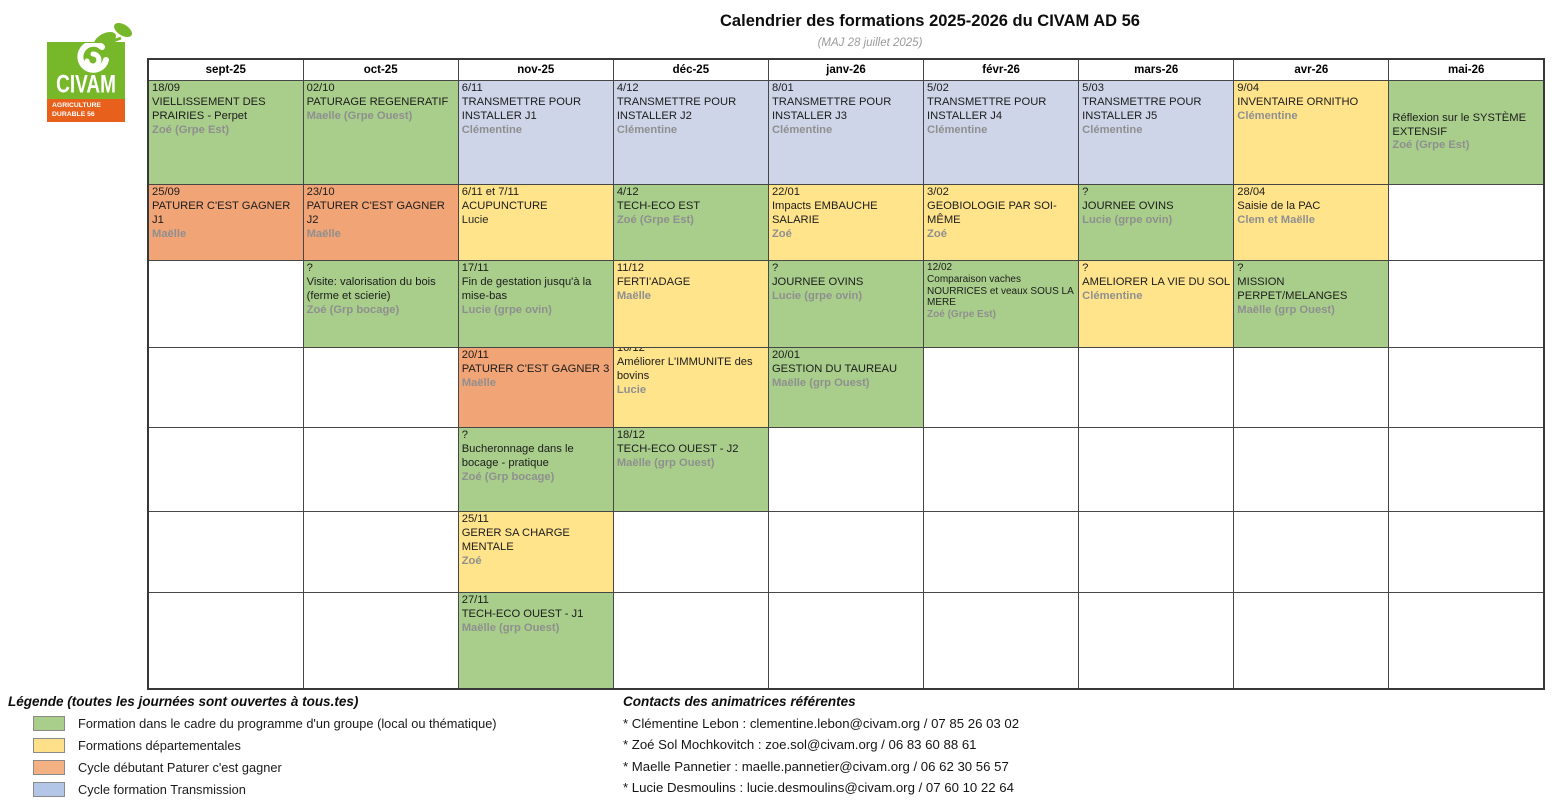  What do you see at coordinates (475, 219) in the screenshot?
I see `event-facilitator: Lucie` at bounding box center [475, 219].